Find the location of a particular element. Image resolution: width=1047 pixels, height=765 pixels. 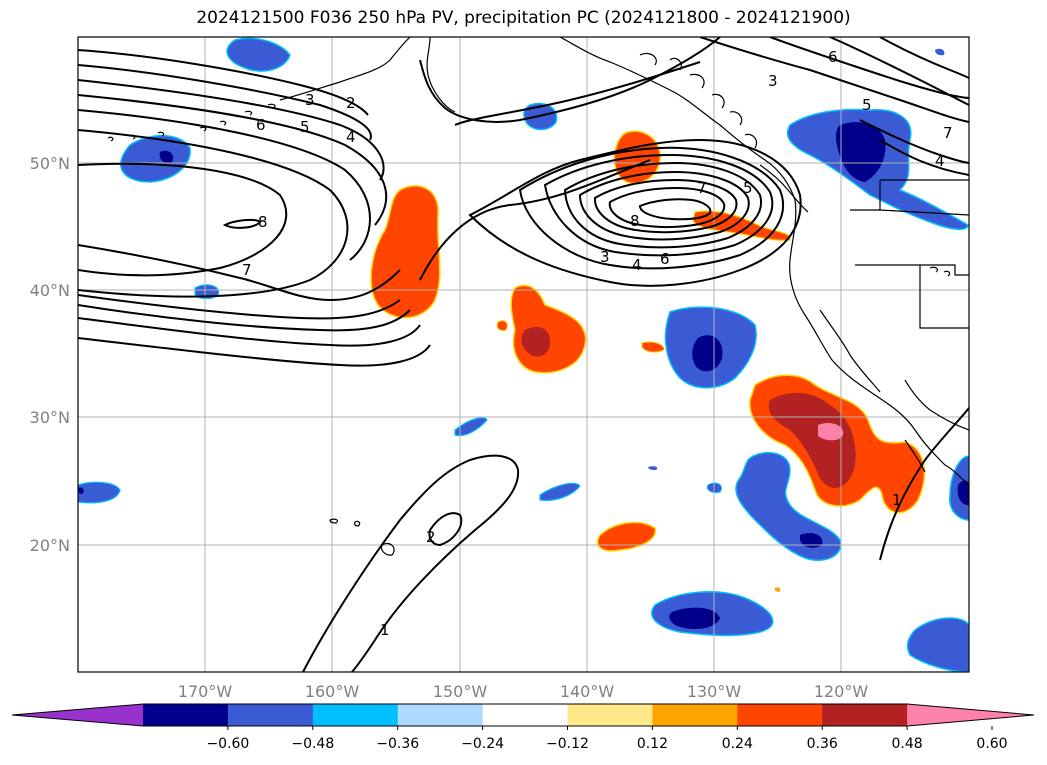

colorbar-tick-label: −0.36 is located at coordinates (397, 744).